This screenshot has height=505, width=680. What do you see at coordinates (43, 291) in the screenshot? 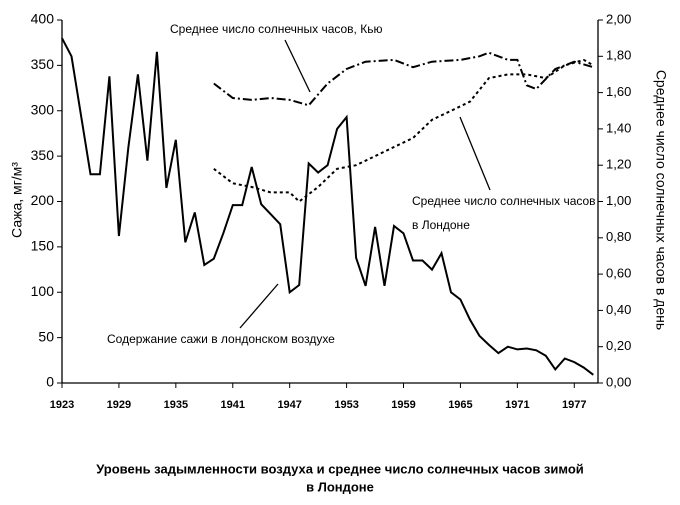
I see `y-tick-label: 100` at bounding box center [43, 291].